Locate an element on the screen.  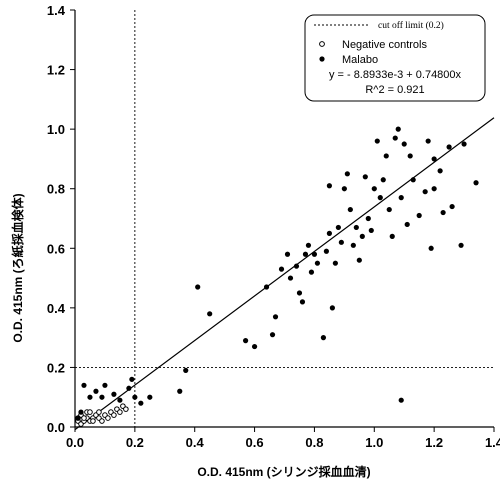
x-tick-label-5: 1.0 is located at coordinates (374, 442).